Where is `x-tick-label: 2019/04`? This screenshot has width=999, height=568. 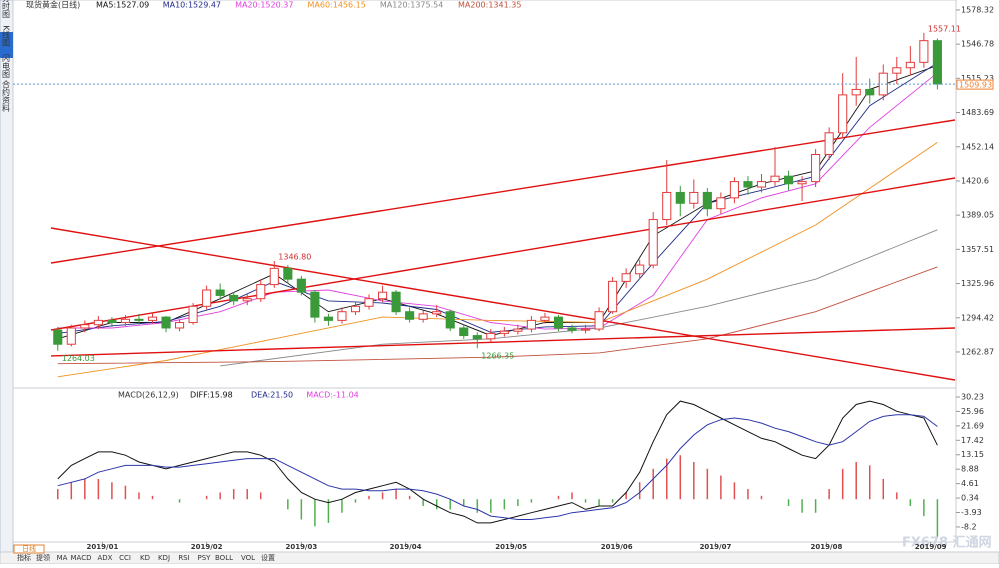 x-tick-label: 2019/04 is located at coordinates (406, 547).